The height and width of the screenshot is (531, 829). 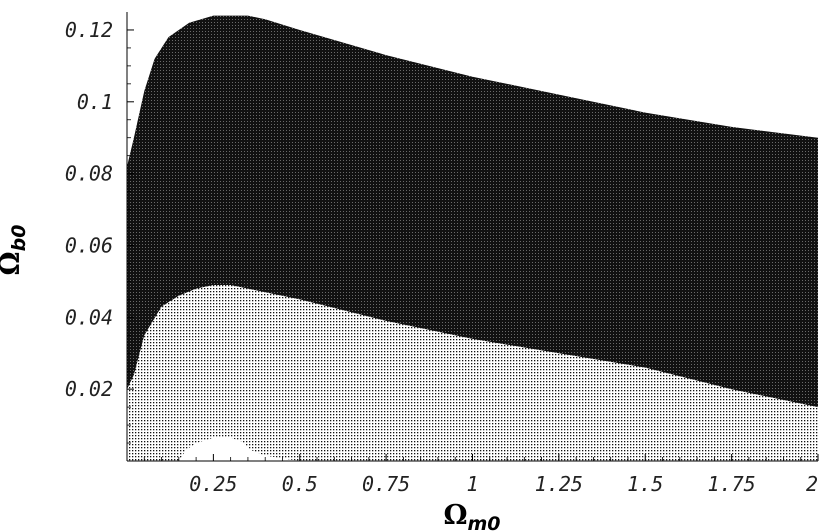 What do you see at coordinates (471, 515) in the screenshot?
I see `x-axis-title: Ωm0` at bounding box center [471, 515].